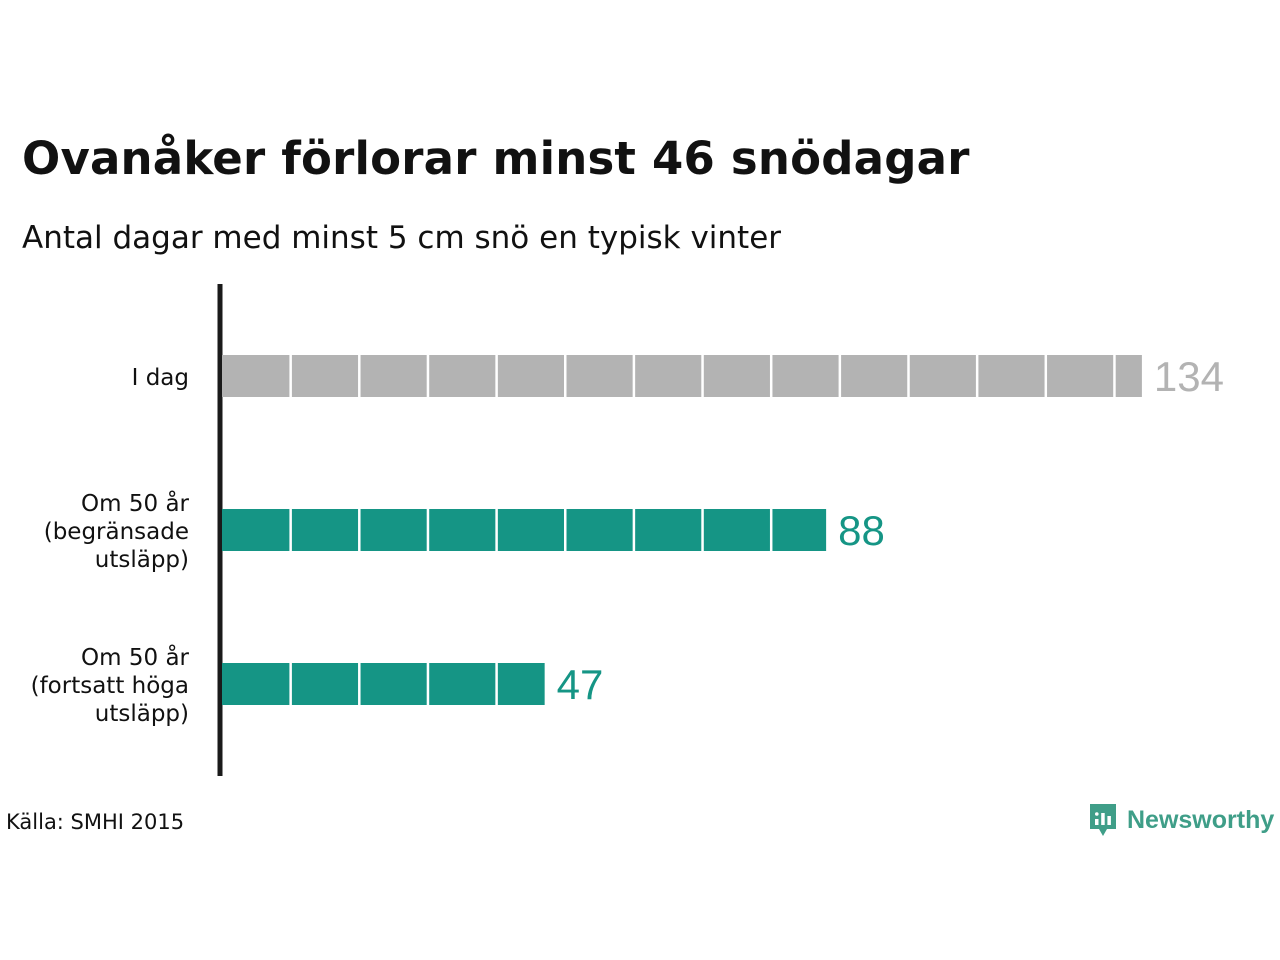 The width and height of the screenshot is (1280, 960). I want to click on bar-group: 88 Om 50 år (begränsade utsläpp), so click(464, 531).